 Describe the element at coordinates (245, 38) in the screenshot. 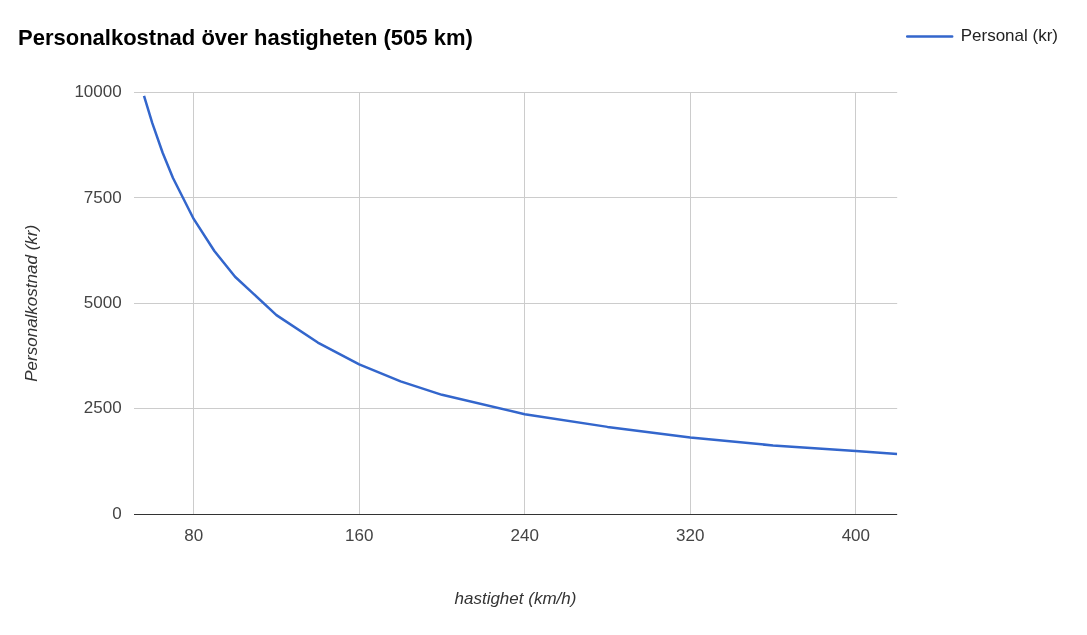

I see `chart-title: Personalkostnad över hastigheten (505 km)` at that location.